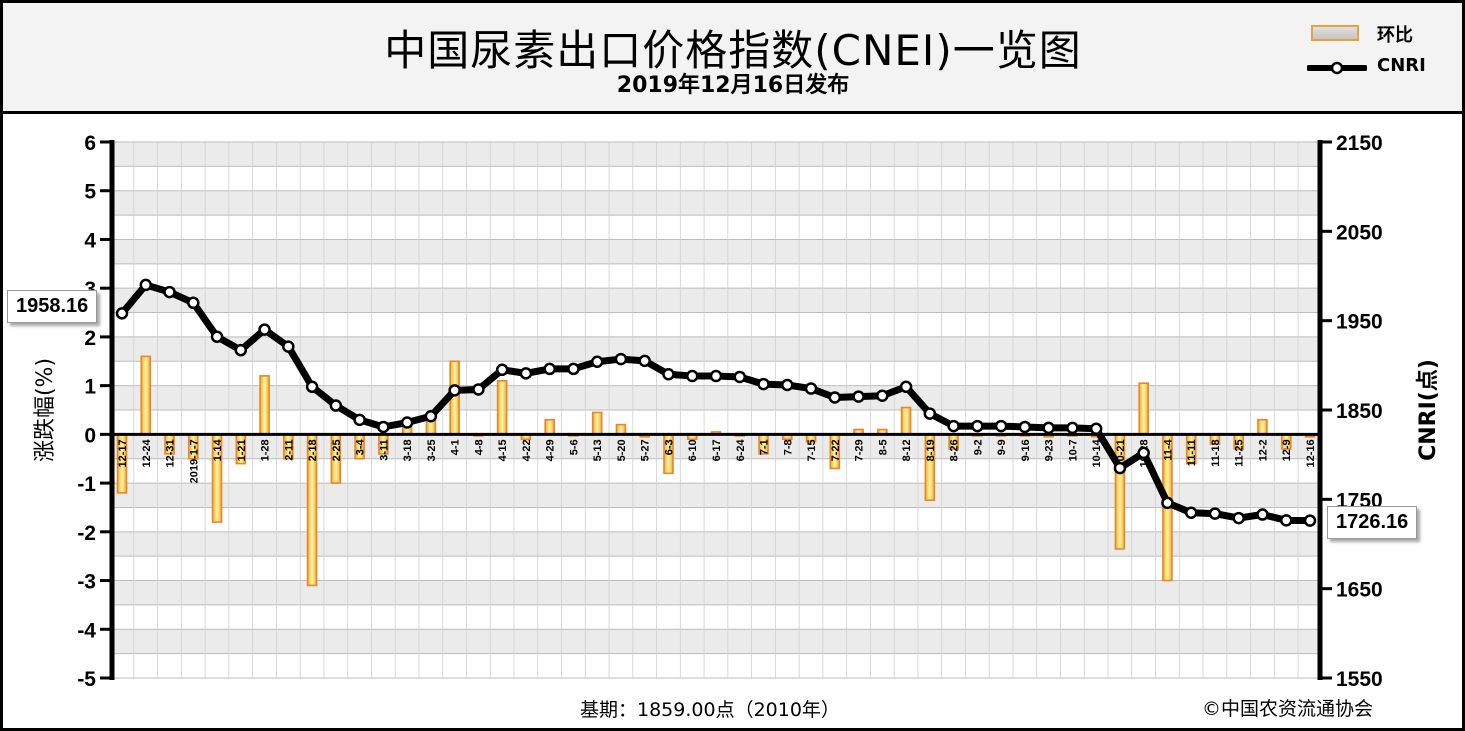 Image resolution: width=1465 pixels, height=731 pixels. What do you see at coordinates (1359, 143) in the screenshot?
I see `right-tick-label: 2150` at bounding box center [1359, 143].